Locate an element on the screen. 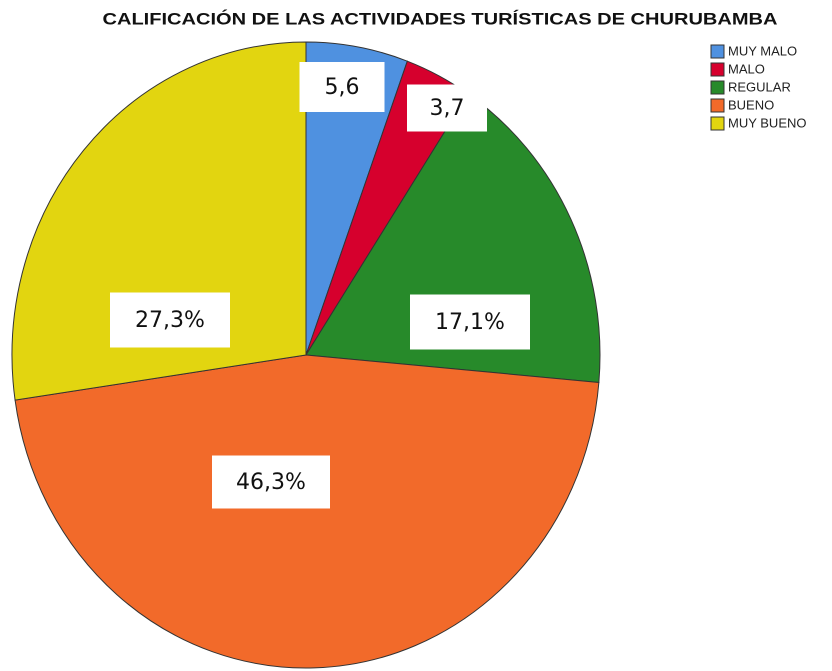  value-label: 5,6 is located at coordinates (342, 87).